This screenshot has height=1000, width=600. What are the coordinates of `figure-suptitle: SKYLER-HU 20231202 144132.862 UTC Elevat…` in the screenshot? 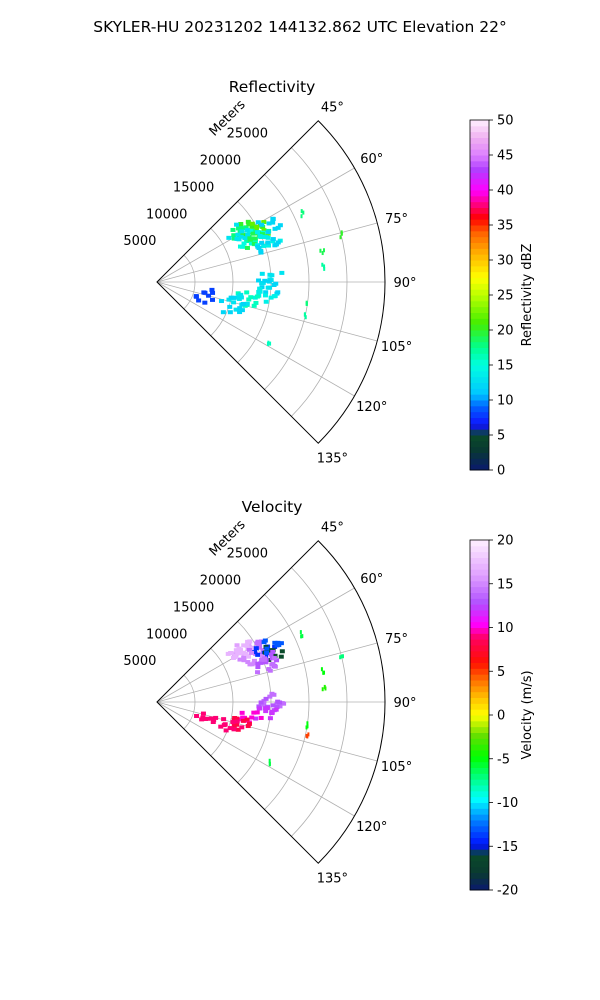 It's located at (300, 27).